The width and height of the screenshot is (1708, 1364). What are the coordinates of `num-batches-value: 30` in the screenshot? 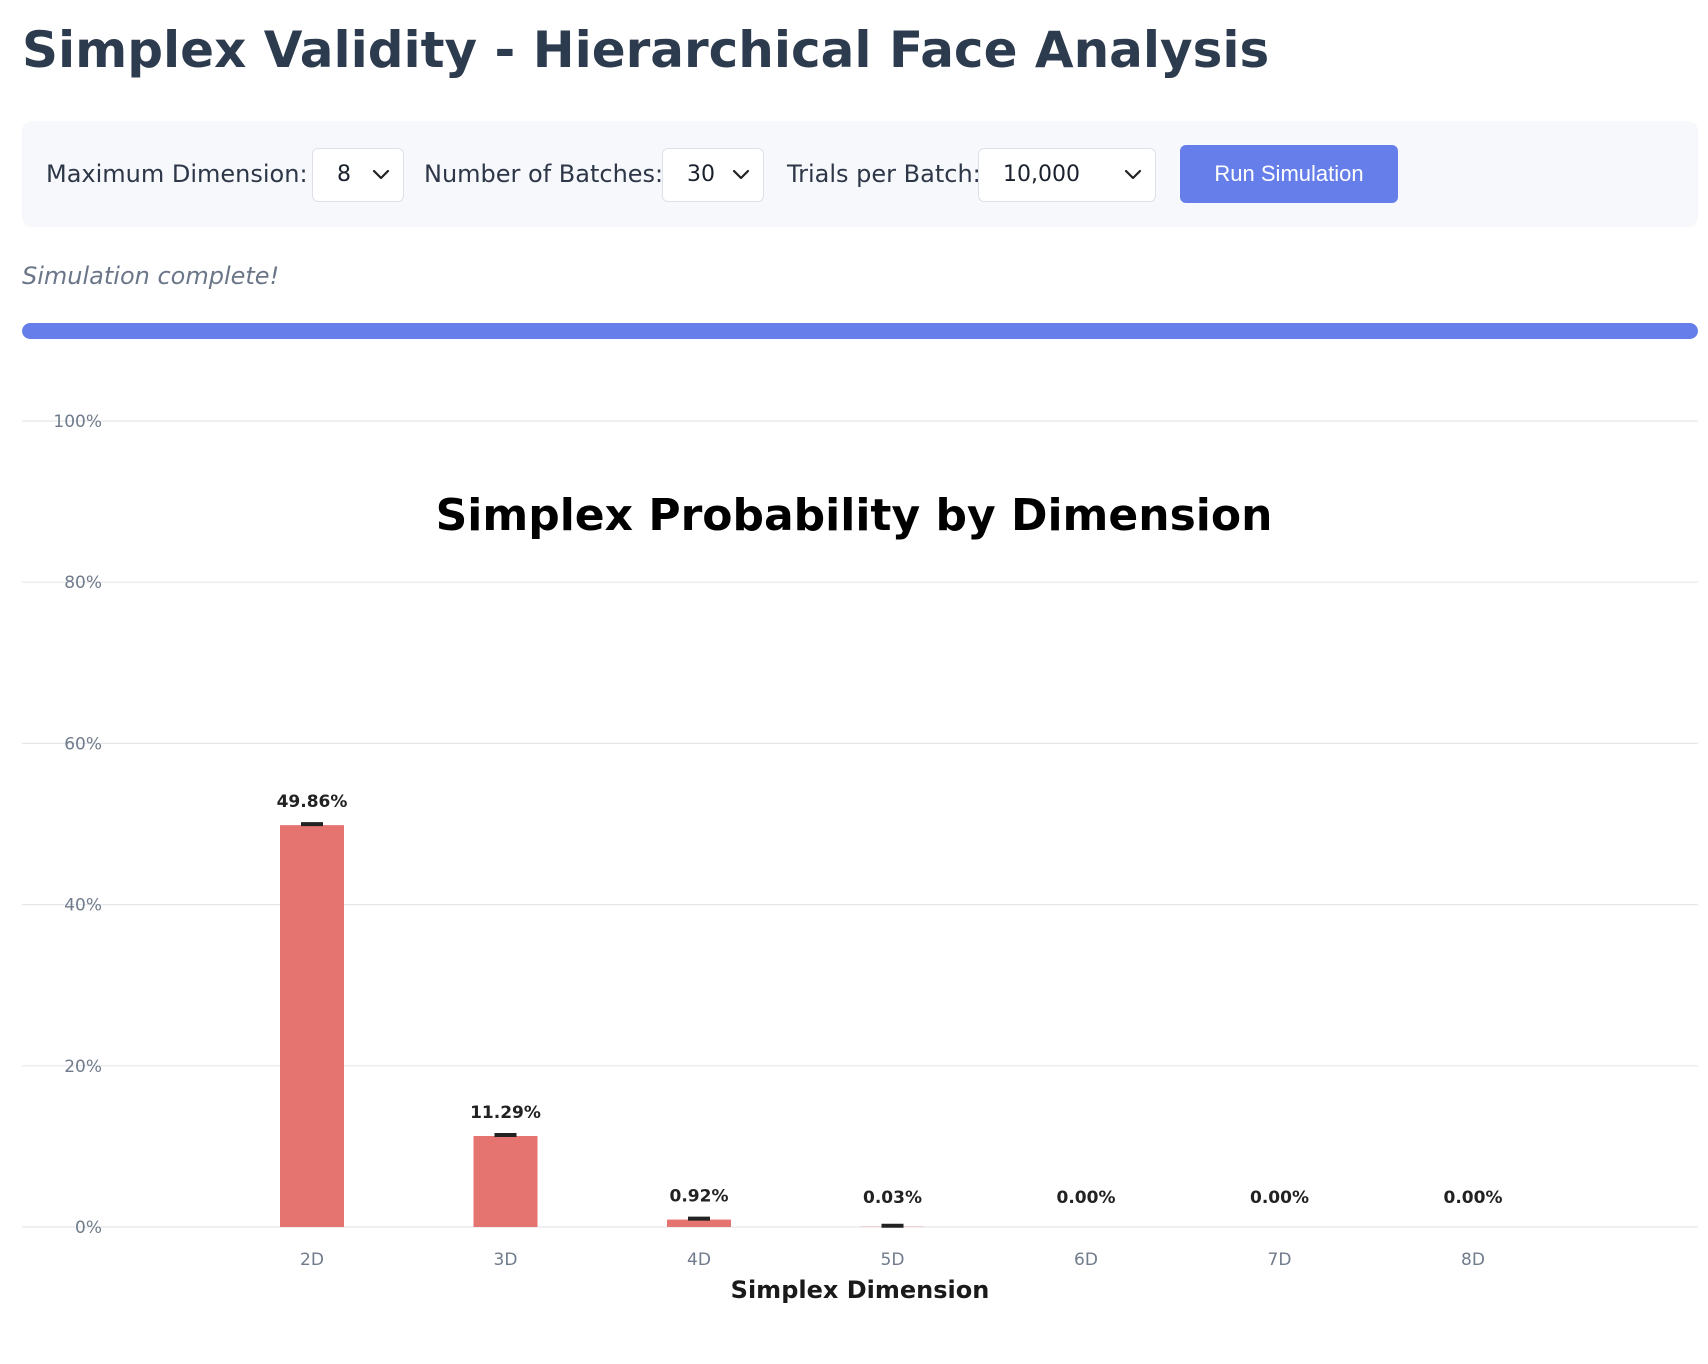 It's located at (701, 174).